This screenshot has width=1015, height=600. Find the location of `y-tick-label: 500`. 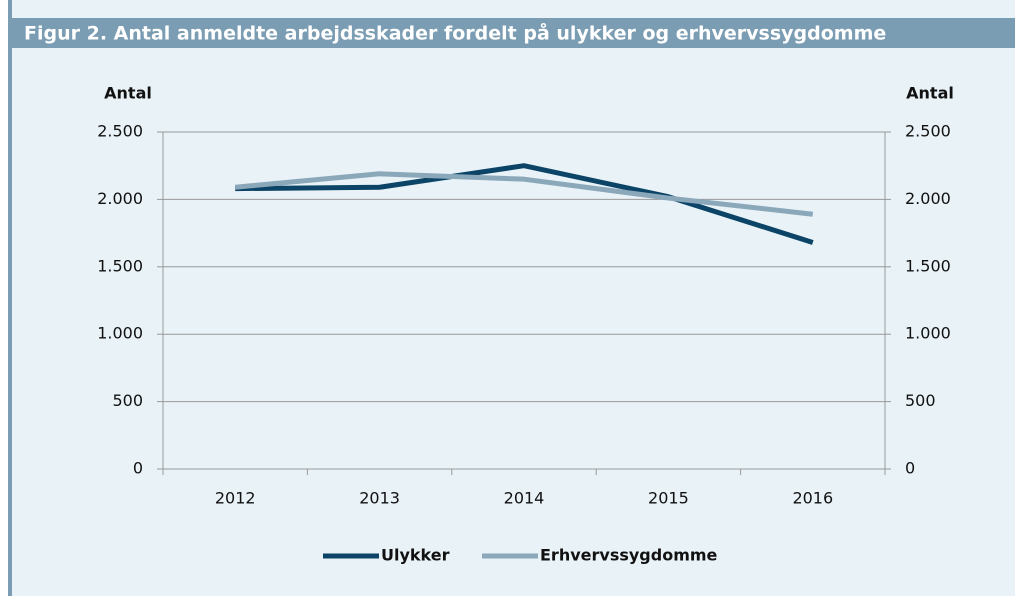

y-tick-label: 500 is located at coordinates (127, 400).